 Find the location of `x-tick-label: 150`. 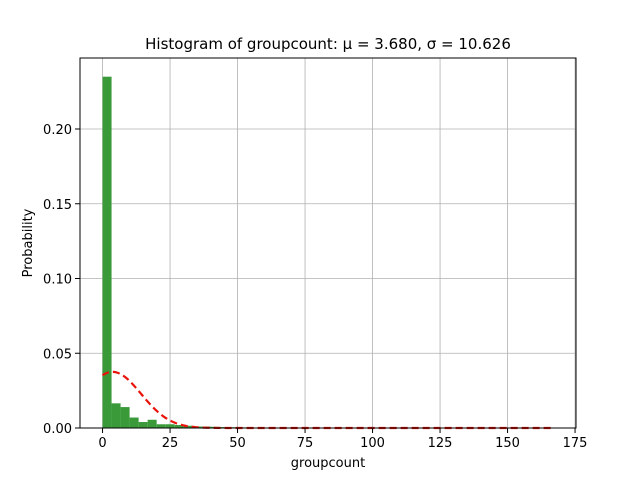

x-tick-label: 150 is located at coordinates (507, 443).